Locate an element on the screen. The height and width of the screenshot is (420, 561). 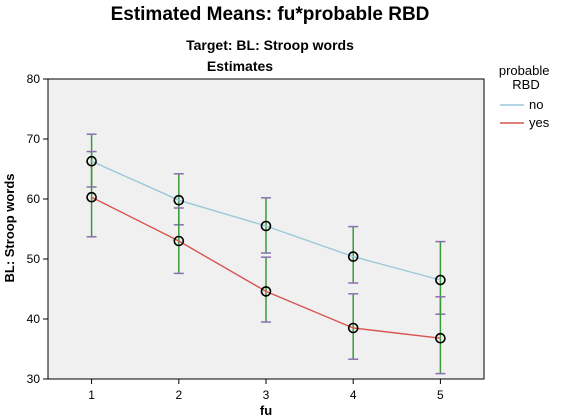
x-axis: 1 2 3 4 5 is located at coordinates (266, 390).